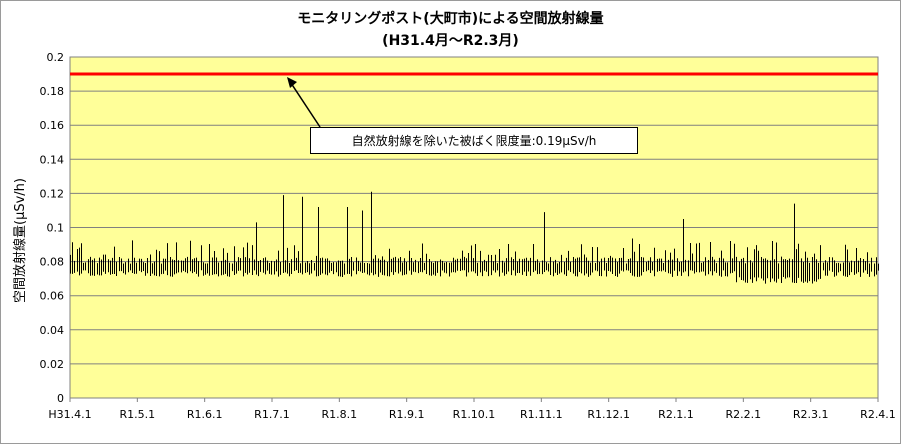 The height and width of the screenshot is (444, 901). I want to click on x-tick-label: R1.12.1, so click(608, 414).